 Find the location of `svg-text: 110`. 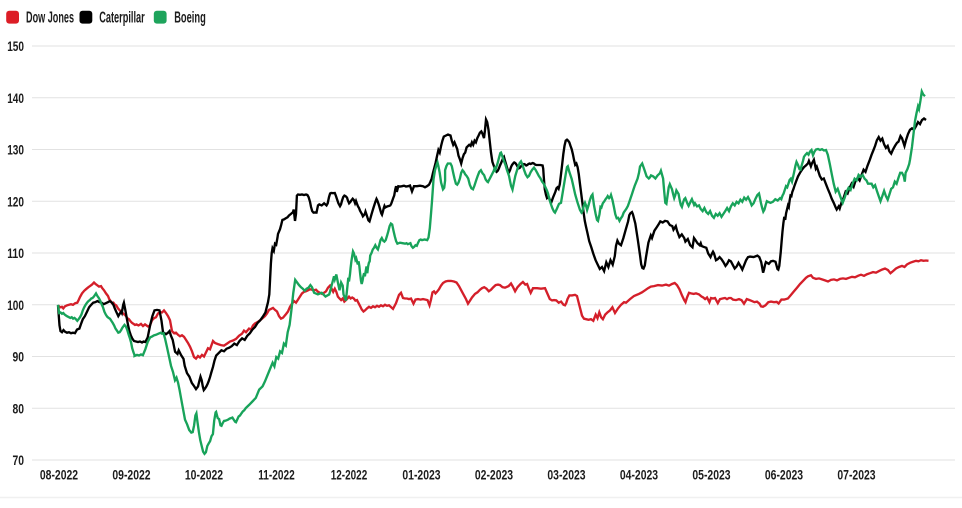

svg-text: 110 is located at coordinates (15, 253).